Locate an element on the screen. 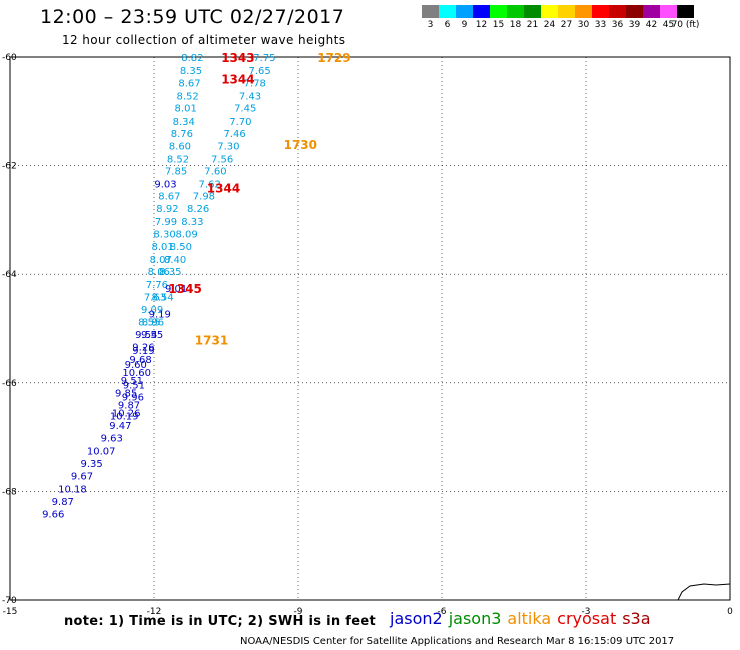 This screenshot has height=650, width=740. swh-label-jason3: 8.76 is located at coordinates (182, 134).